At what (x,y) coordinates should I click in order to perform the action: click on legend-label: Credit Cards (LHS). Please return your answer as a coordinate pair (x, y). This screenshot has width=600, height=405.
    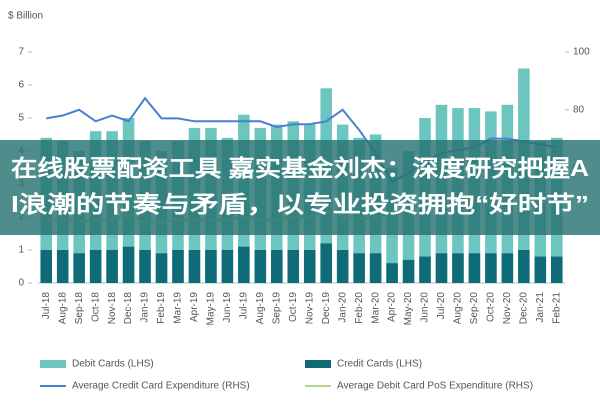
    Looking at the image, I should click on (379, 364).